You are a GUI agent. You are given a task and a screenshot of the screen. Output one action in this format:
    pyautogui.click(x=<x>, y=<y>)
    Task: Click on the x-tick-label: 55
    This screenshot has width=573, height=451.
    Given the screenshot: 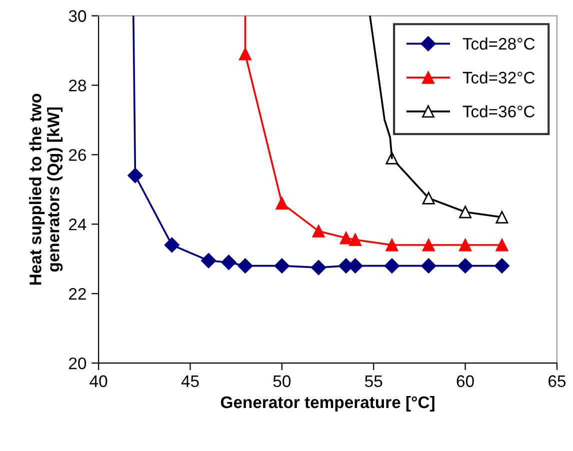 What is the action you would take?
    pyautogui.click(x=373, y=381)
    